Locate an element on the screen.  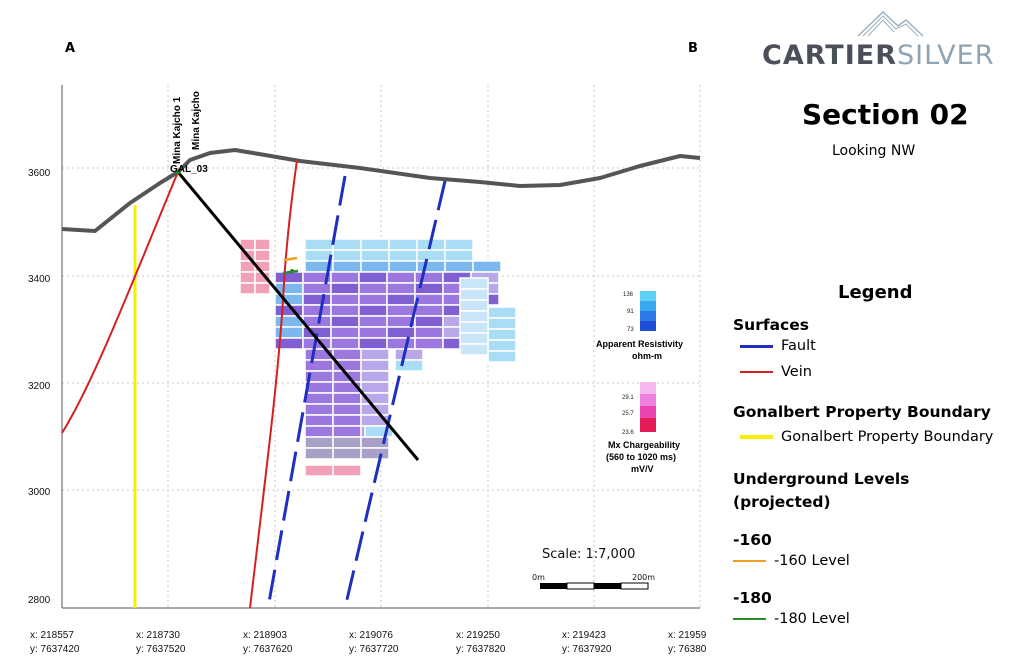
x-tick-easting: x: 218557 is located at coordinates (52, 635).